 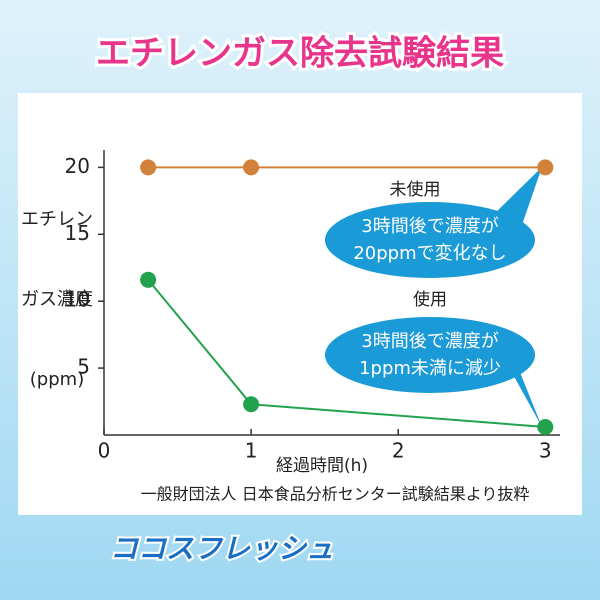 I want to click on chart-title: エチレンガス除去試験結果, so click(x=300, y=54).